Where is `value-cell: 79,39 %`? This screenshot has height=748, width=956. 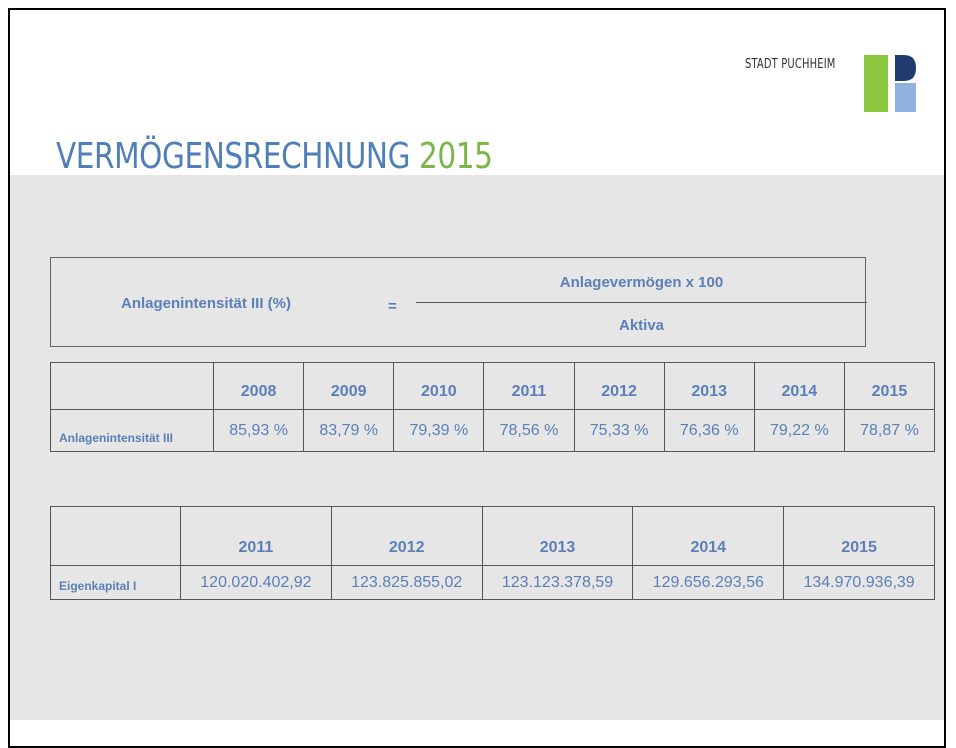 value-cell: 79,39 % is located at coordinates (439, 430).